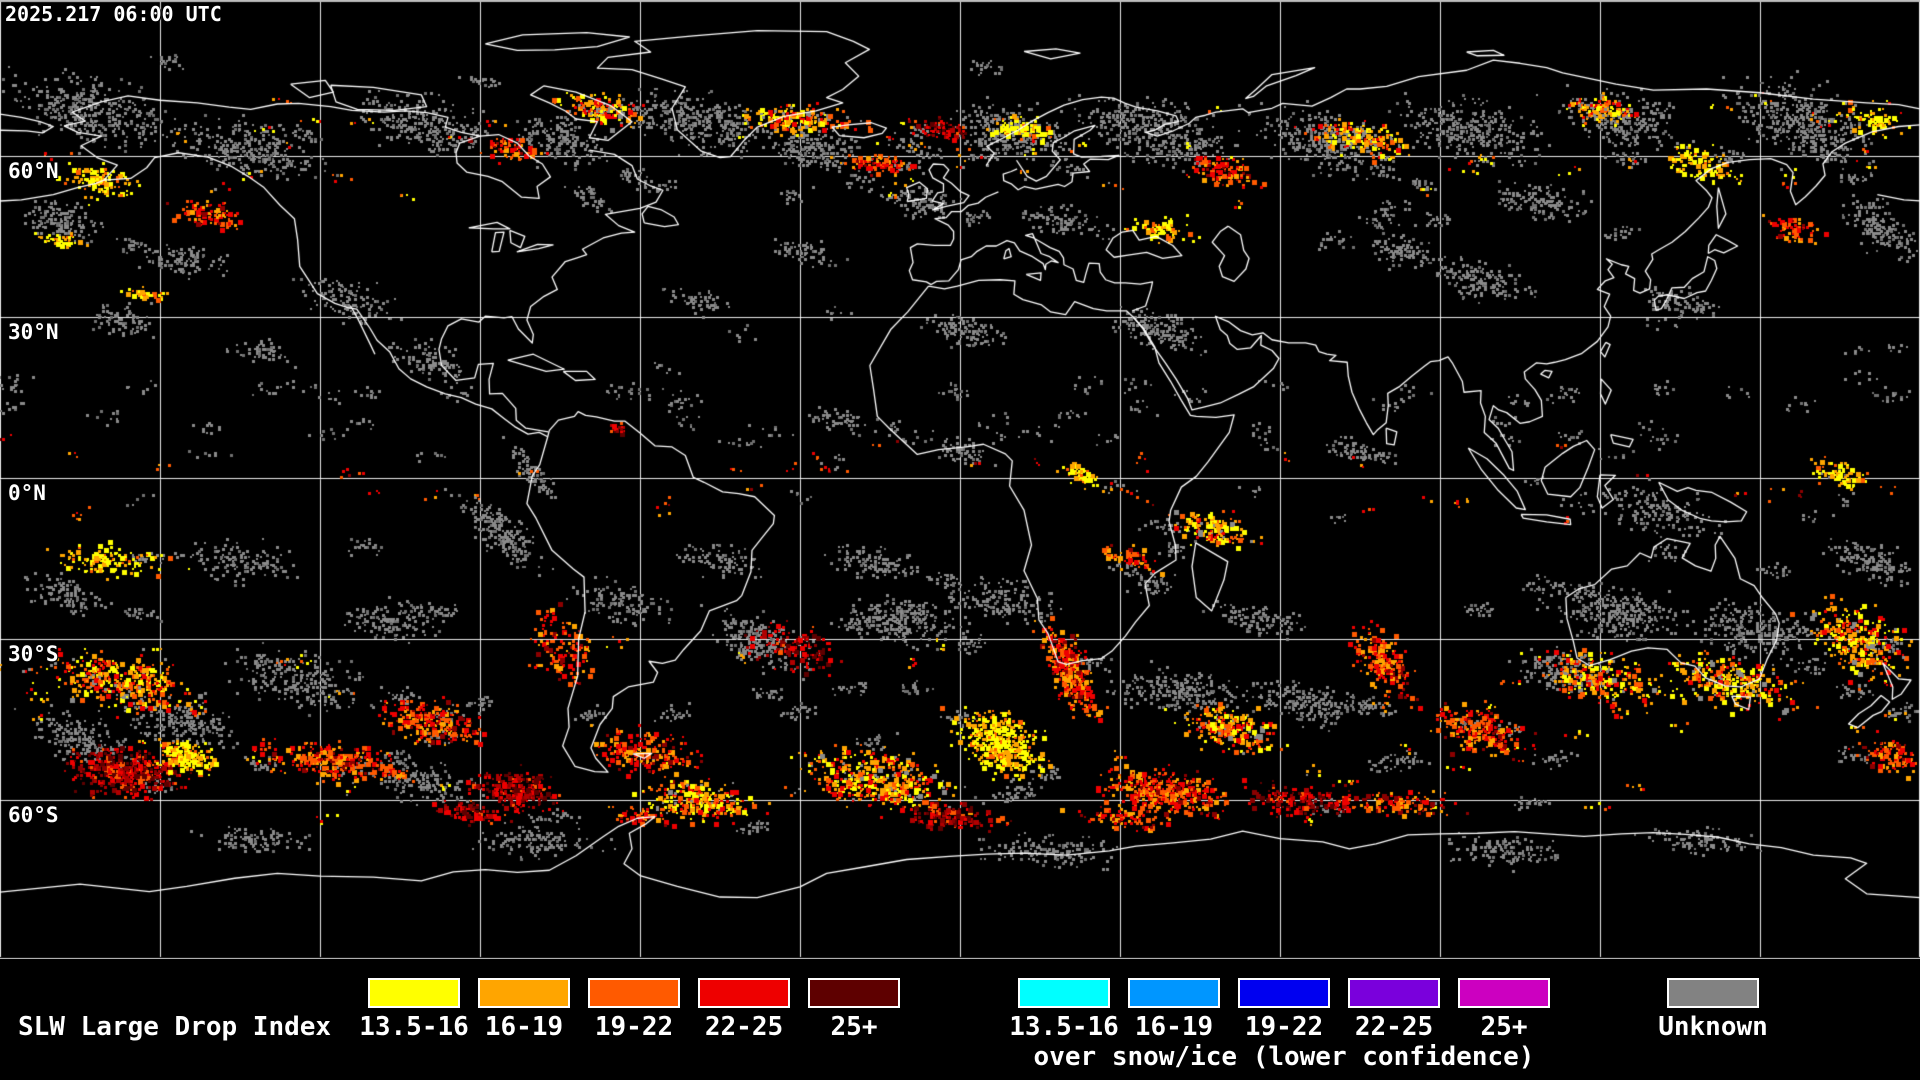  What do you see at coordinates (854, 993) in the screenshot?
I see `legend-normal-swatch-25+` at bounding box center [854, 993].